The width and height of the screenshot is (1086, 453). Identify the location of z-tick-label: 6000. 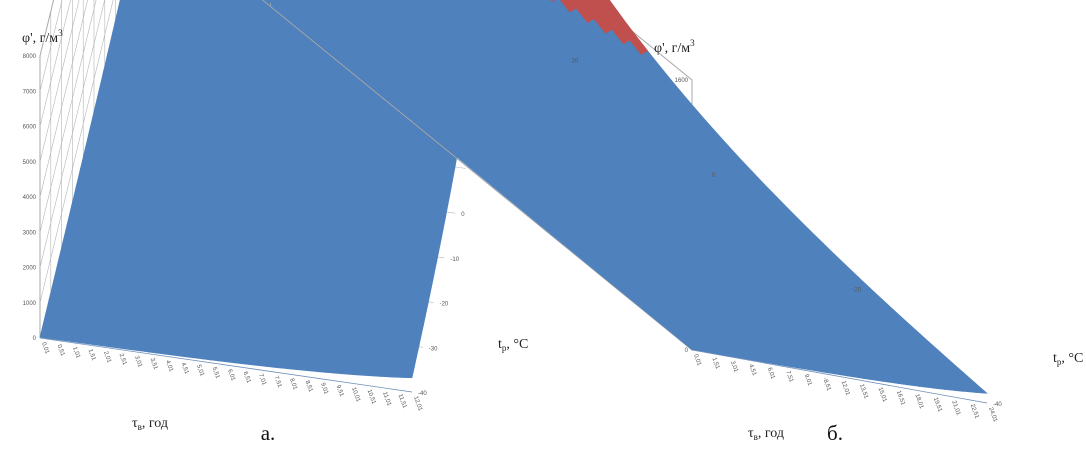
(30, 128).